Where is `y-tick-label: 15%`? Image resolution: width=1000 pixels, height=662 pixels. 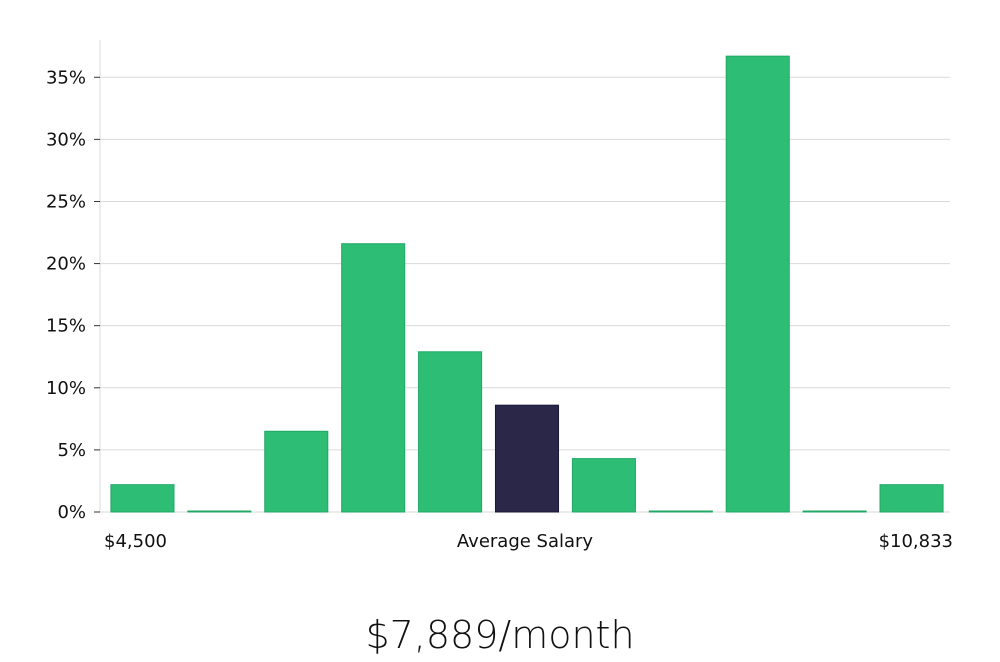 y-tick-label: 15% is located at coordinates (66, 326).